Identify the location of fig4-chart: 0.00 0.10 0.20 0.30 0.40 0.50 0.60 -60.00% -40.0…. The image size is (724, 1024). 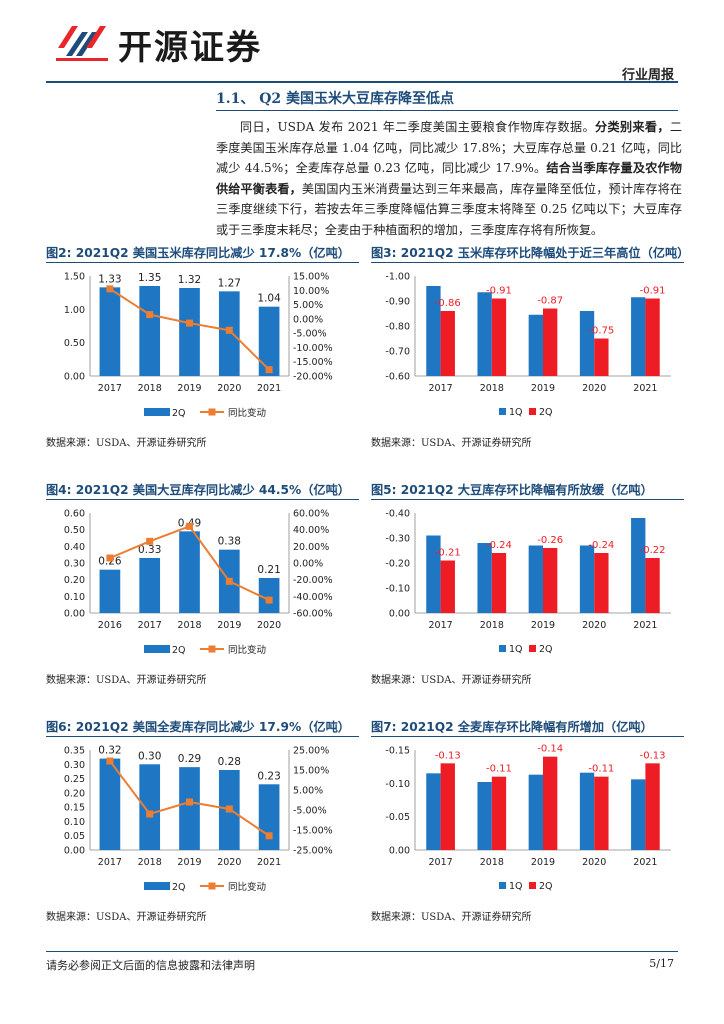
(198, 583).